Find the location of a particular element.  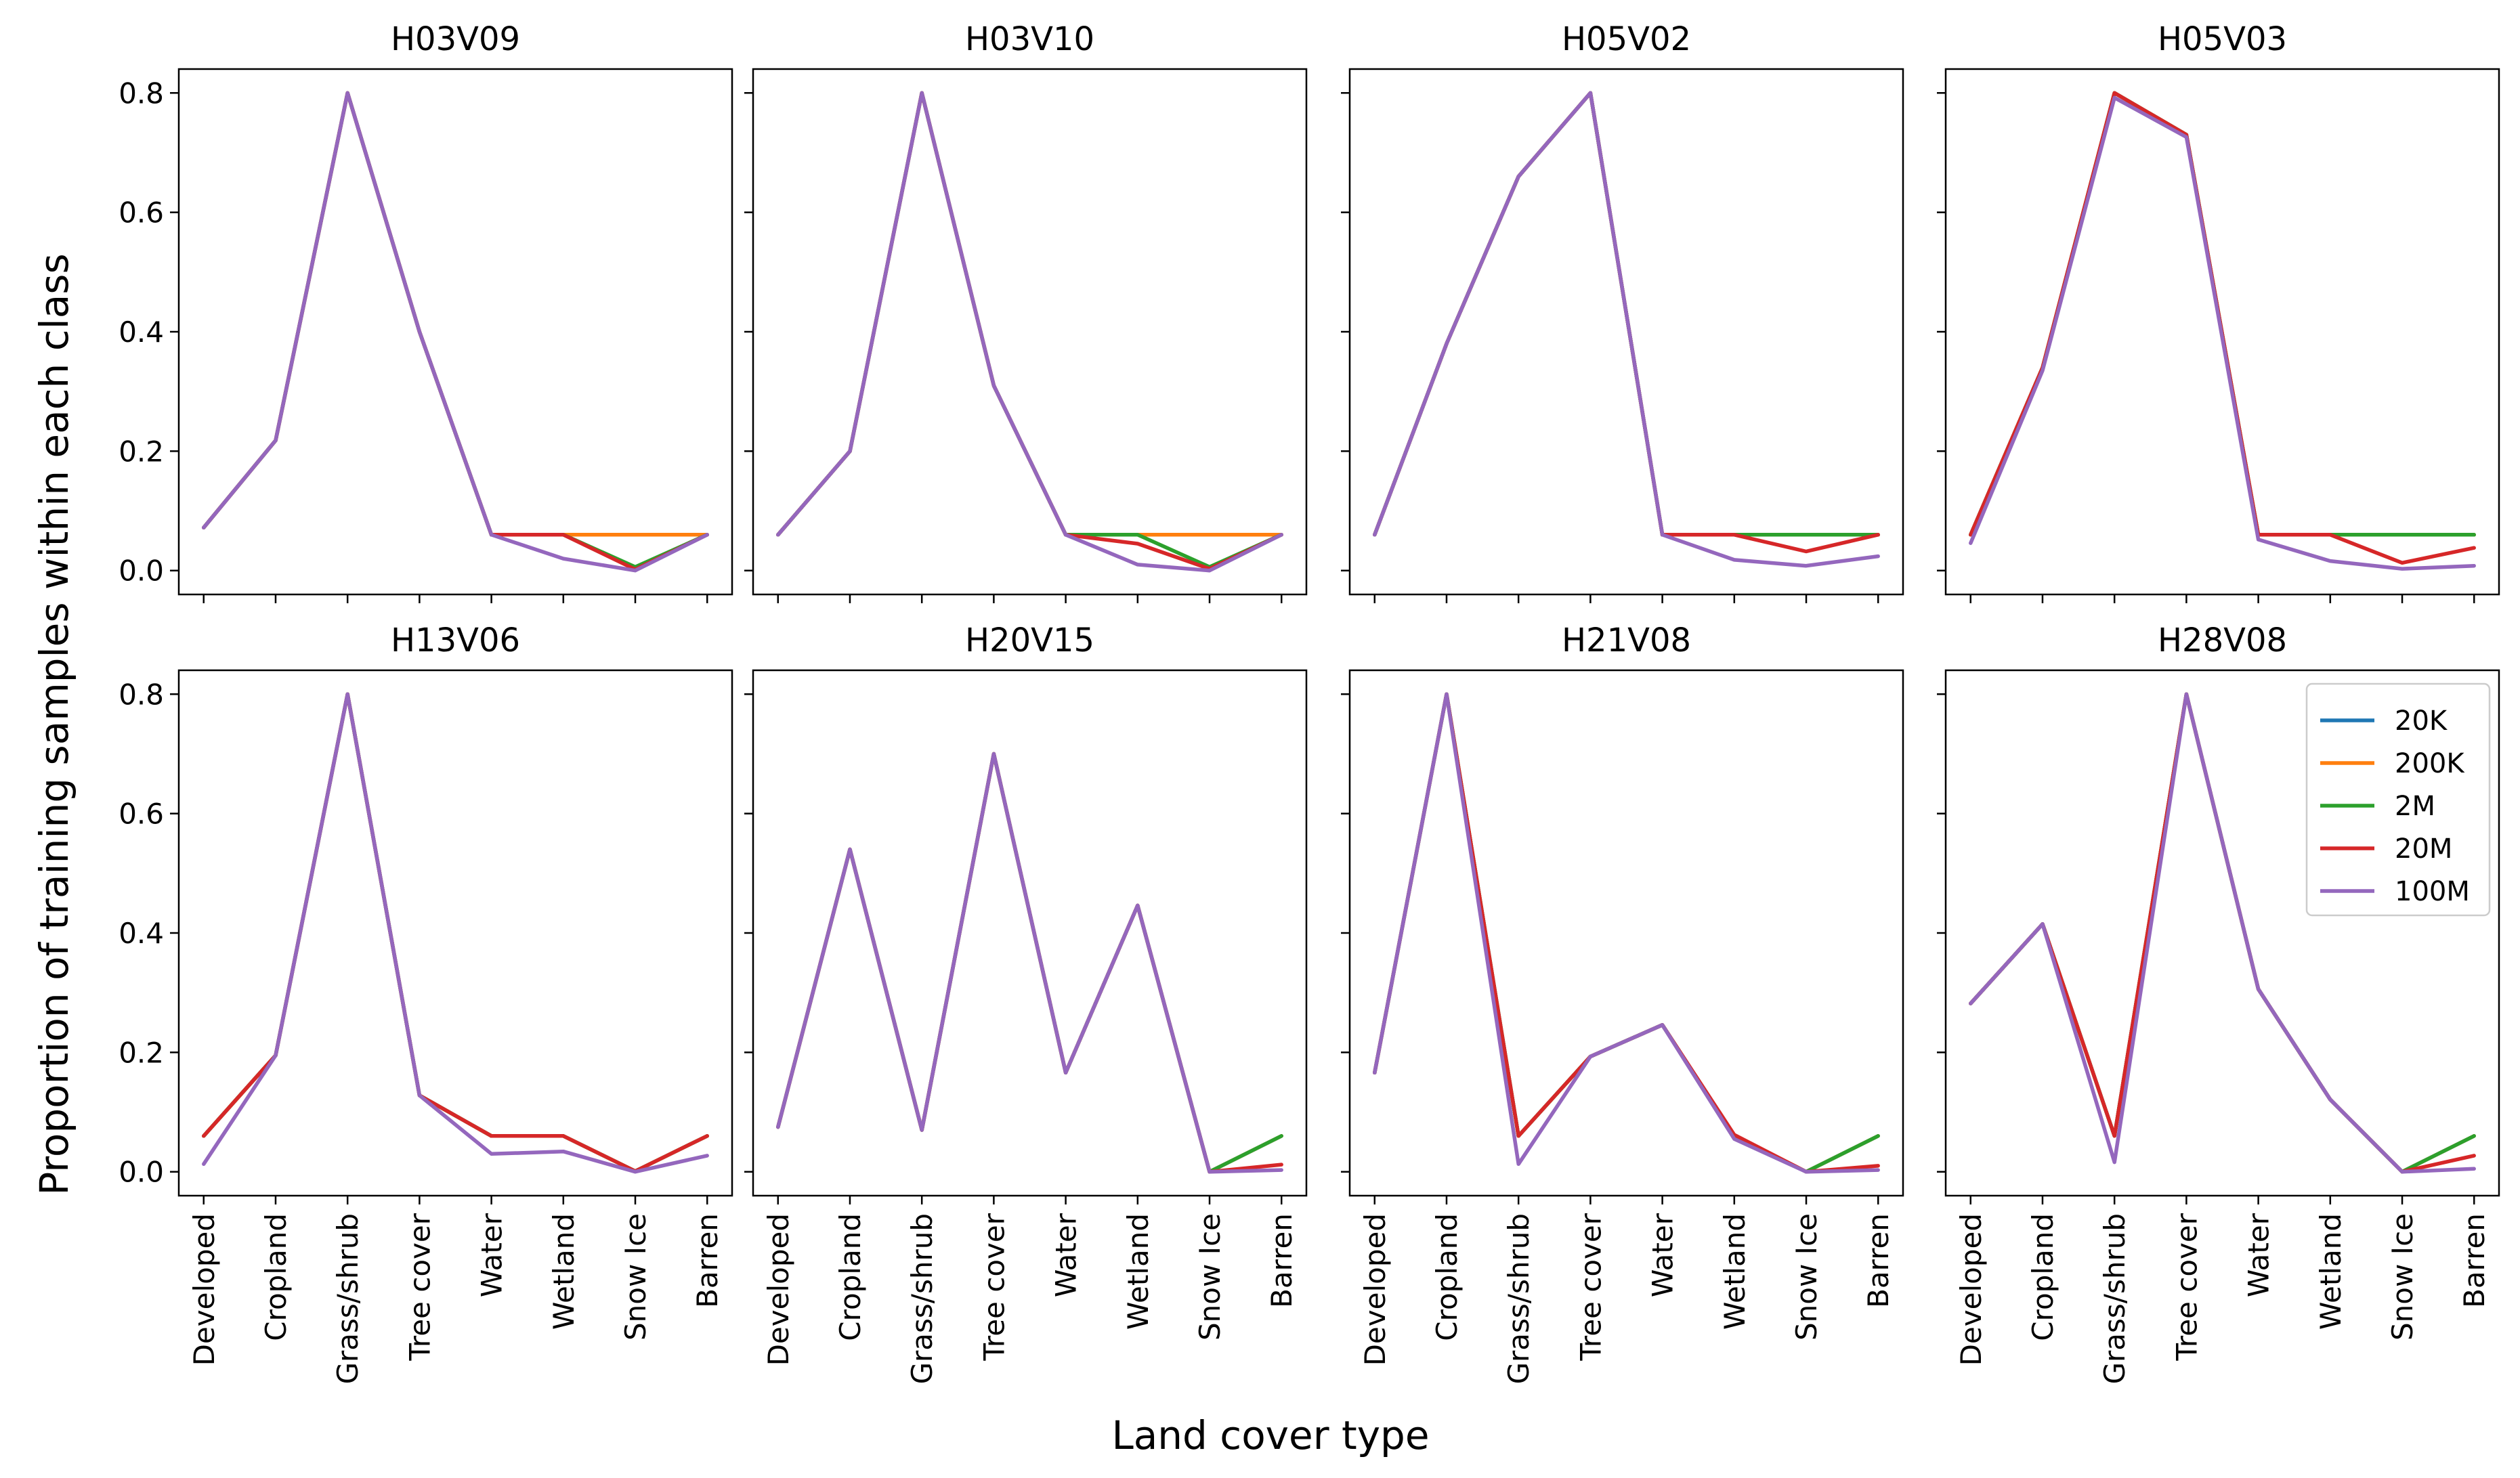

legend-label-100m: 100M is located at coordinates (2433, 892).